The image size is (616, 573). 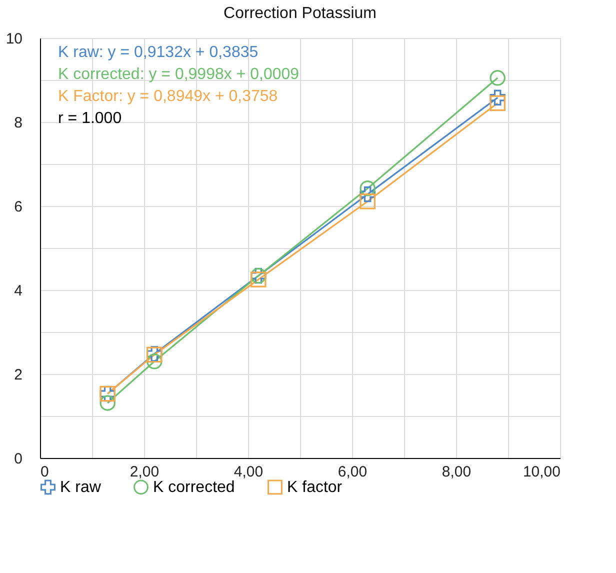 I want to click on x-tick-label: 10,00, so click(x=541, y=472).